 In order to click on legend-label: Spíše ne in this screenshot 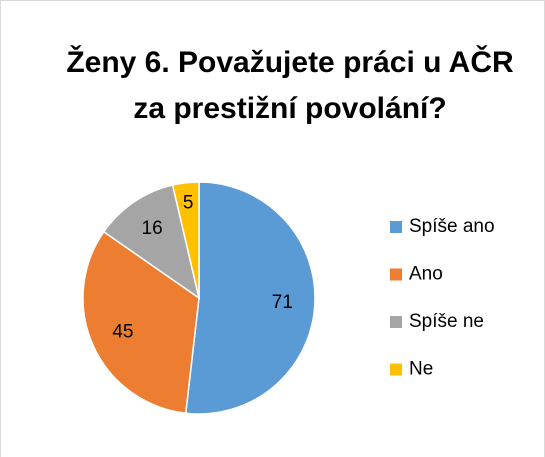, I will do `click(446, 321)`.